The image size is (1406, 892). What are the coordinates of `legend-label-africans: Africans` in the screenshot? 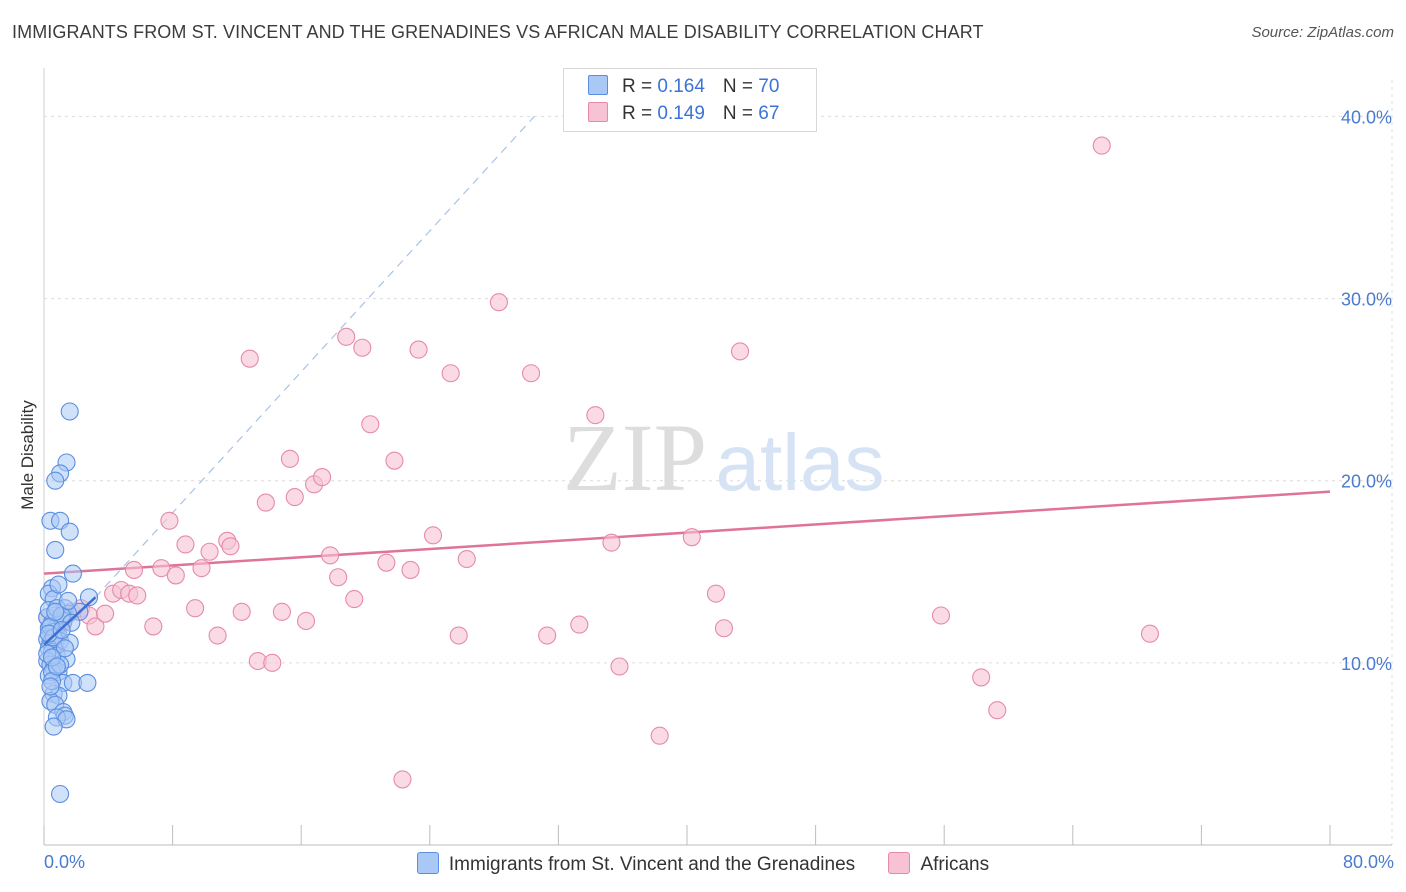 It's located at (955, 864).